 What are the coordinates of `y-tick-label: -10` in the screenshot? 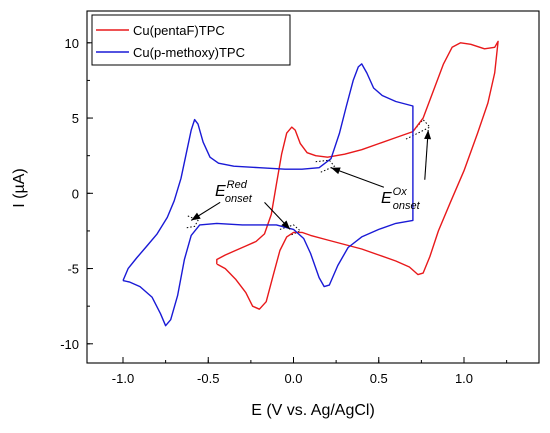 It's located at (69, 344).